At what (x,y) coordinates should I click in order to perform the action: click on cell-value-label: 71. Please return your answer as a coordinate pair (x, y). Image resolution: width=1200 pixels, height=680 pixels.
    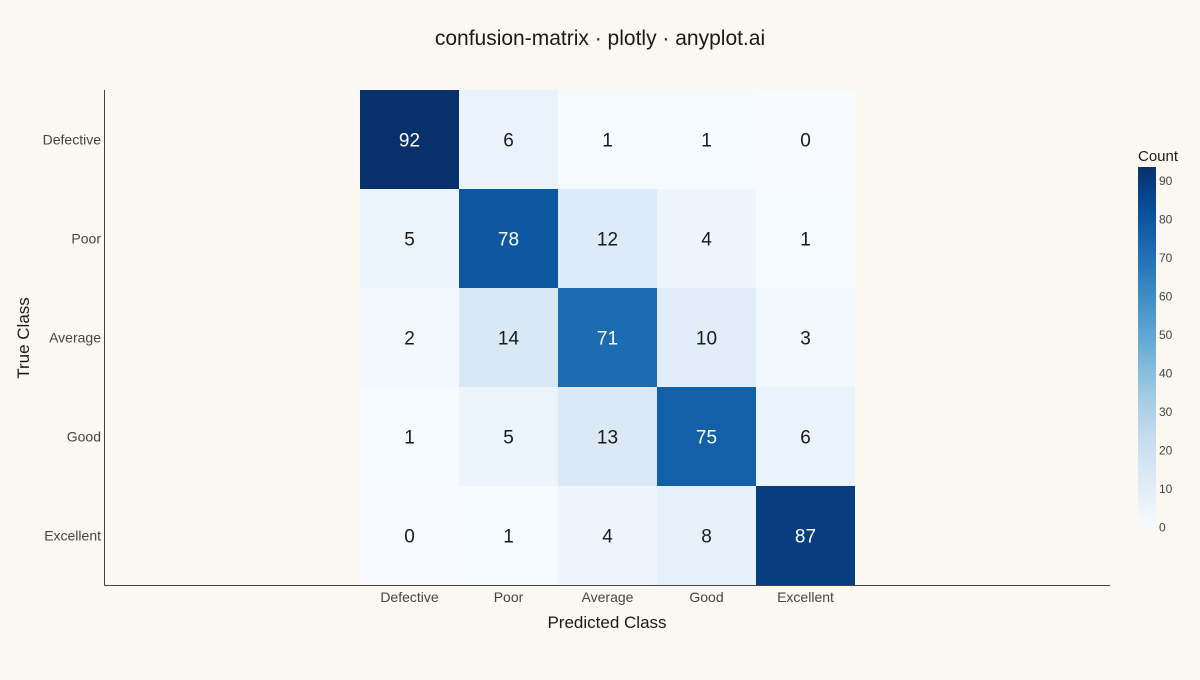
    Looking at the image, I should click on (607, 339).